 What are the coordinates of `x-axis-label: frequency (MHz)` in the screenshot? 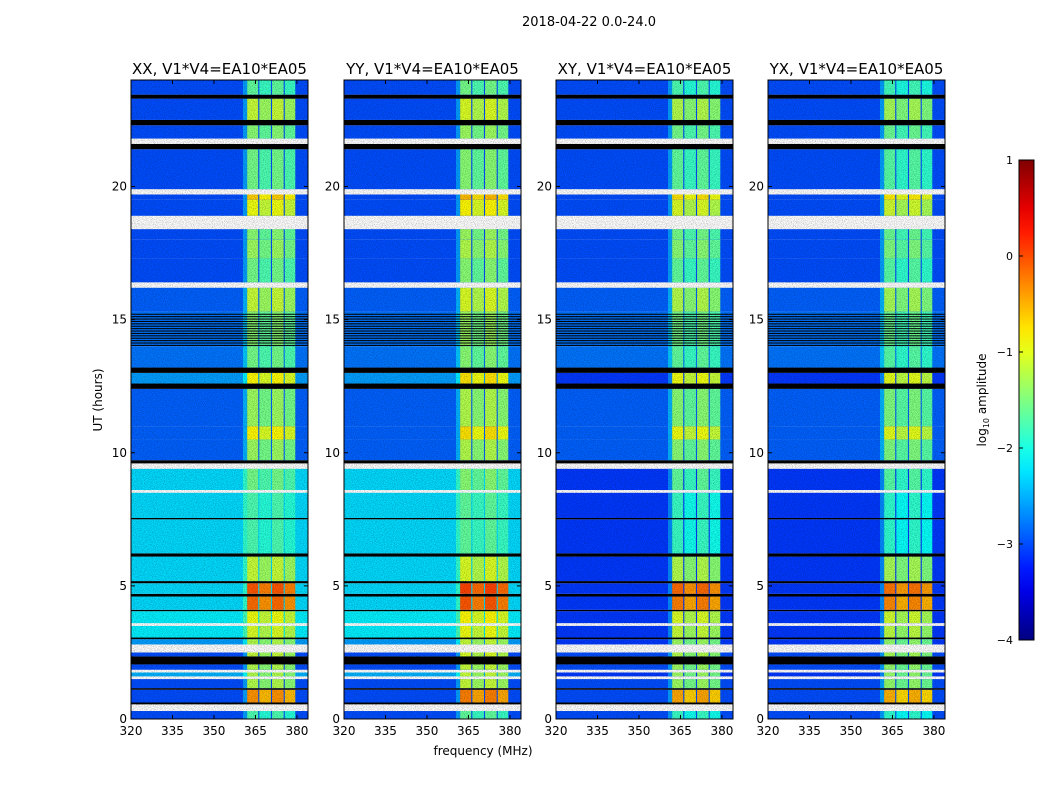 It's located at (482, 751).